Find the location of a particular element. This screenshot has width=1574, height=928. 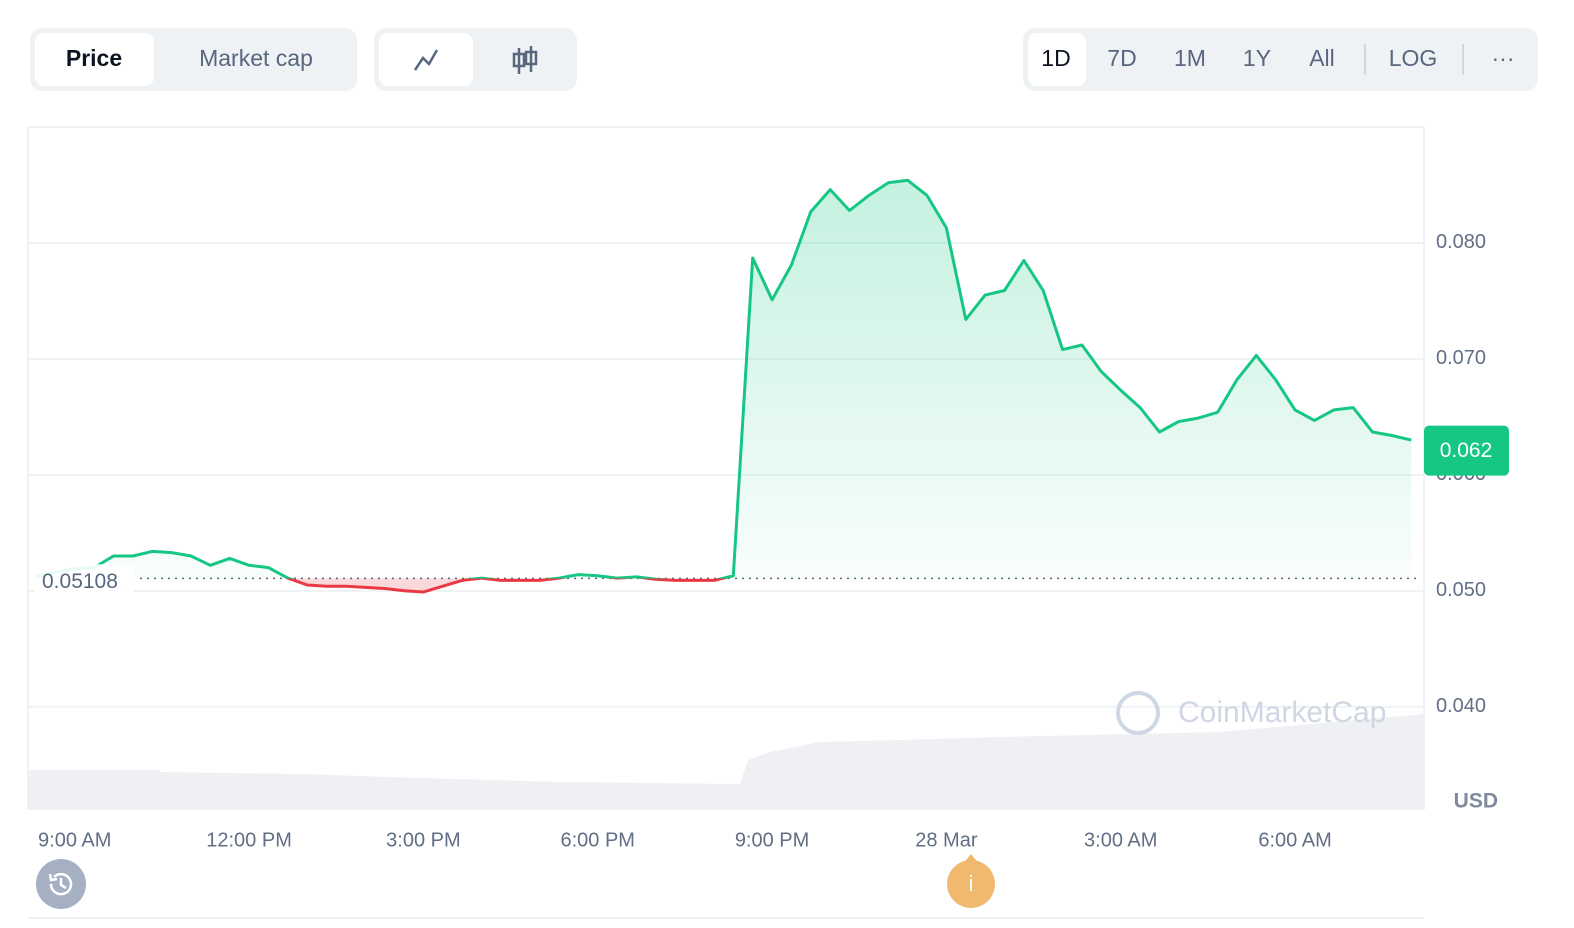

range-1y: 1Y is located at coordinates (1257, 58).